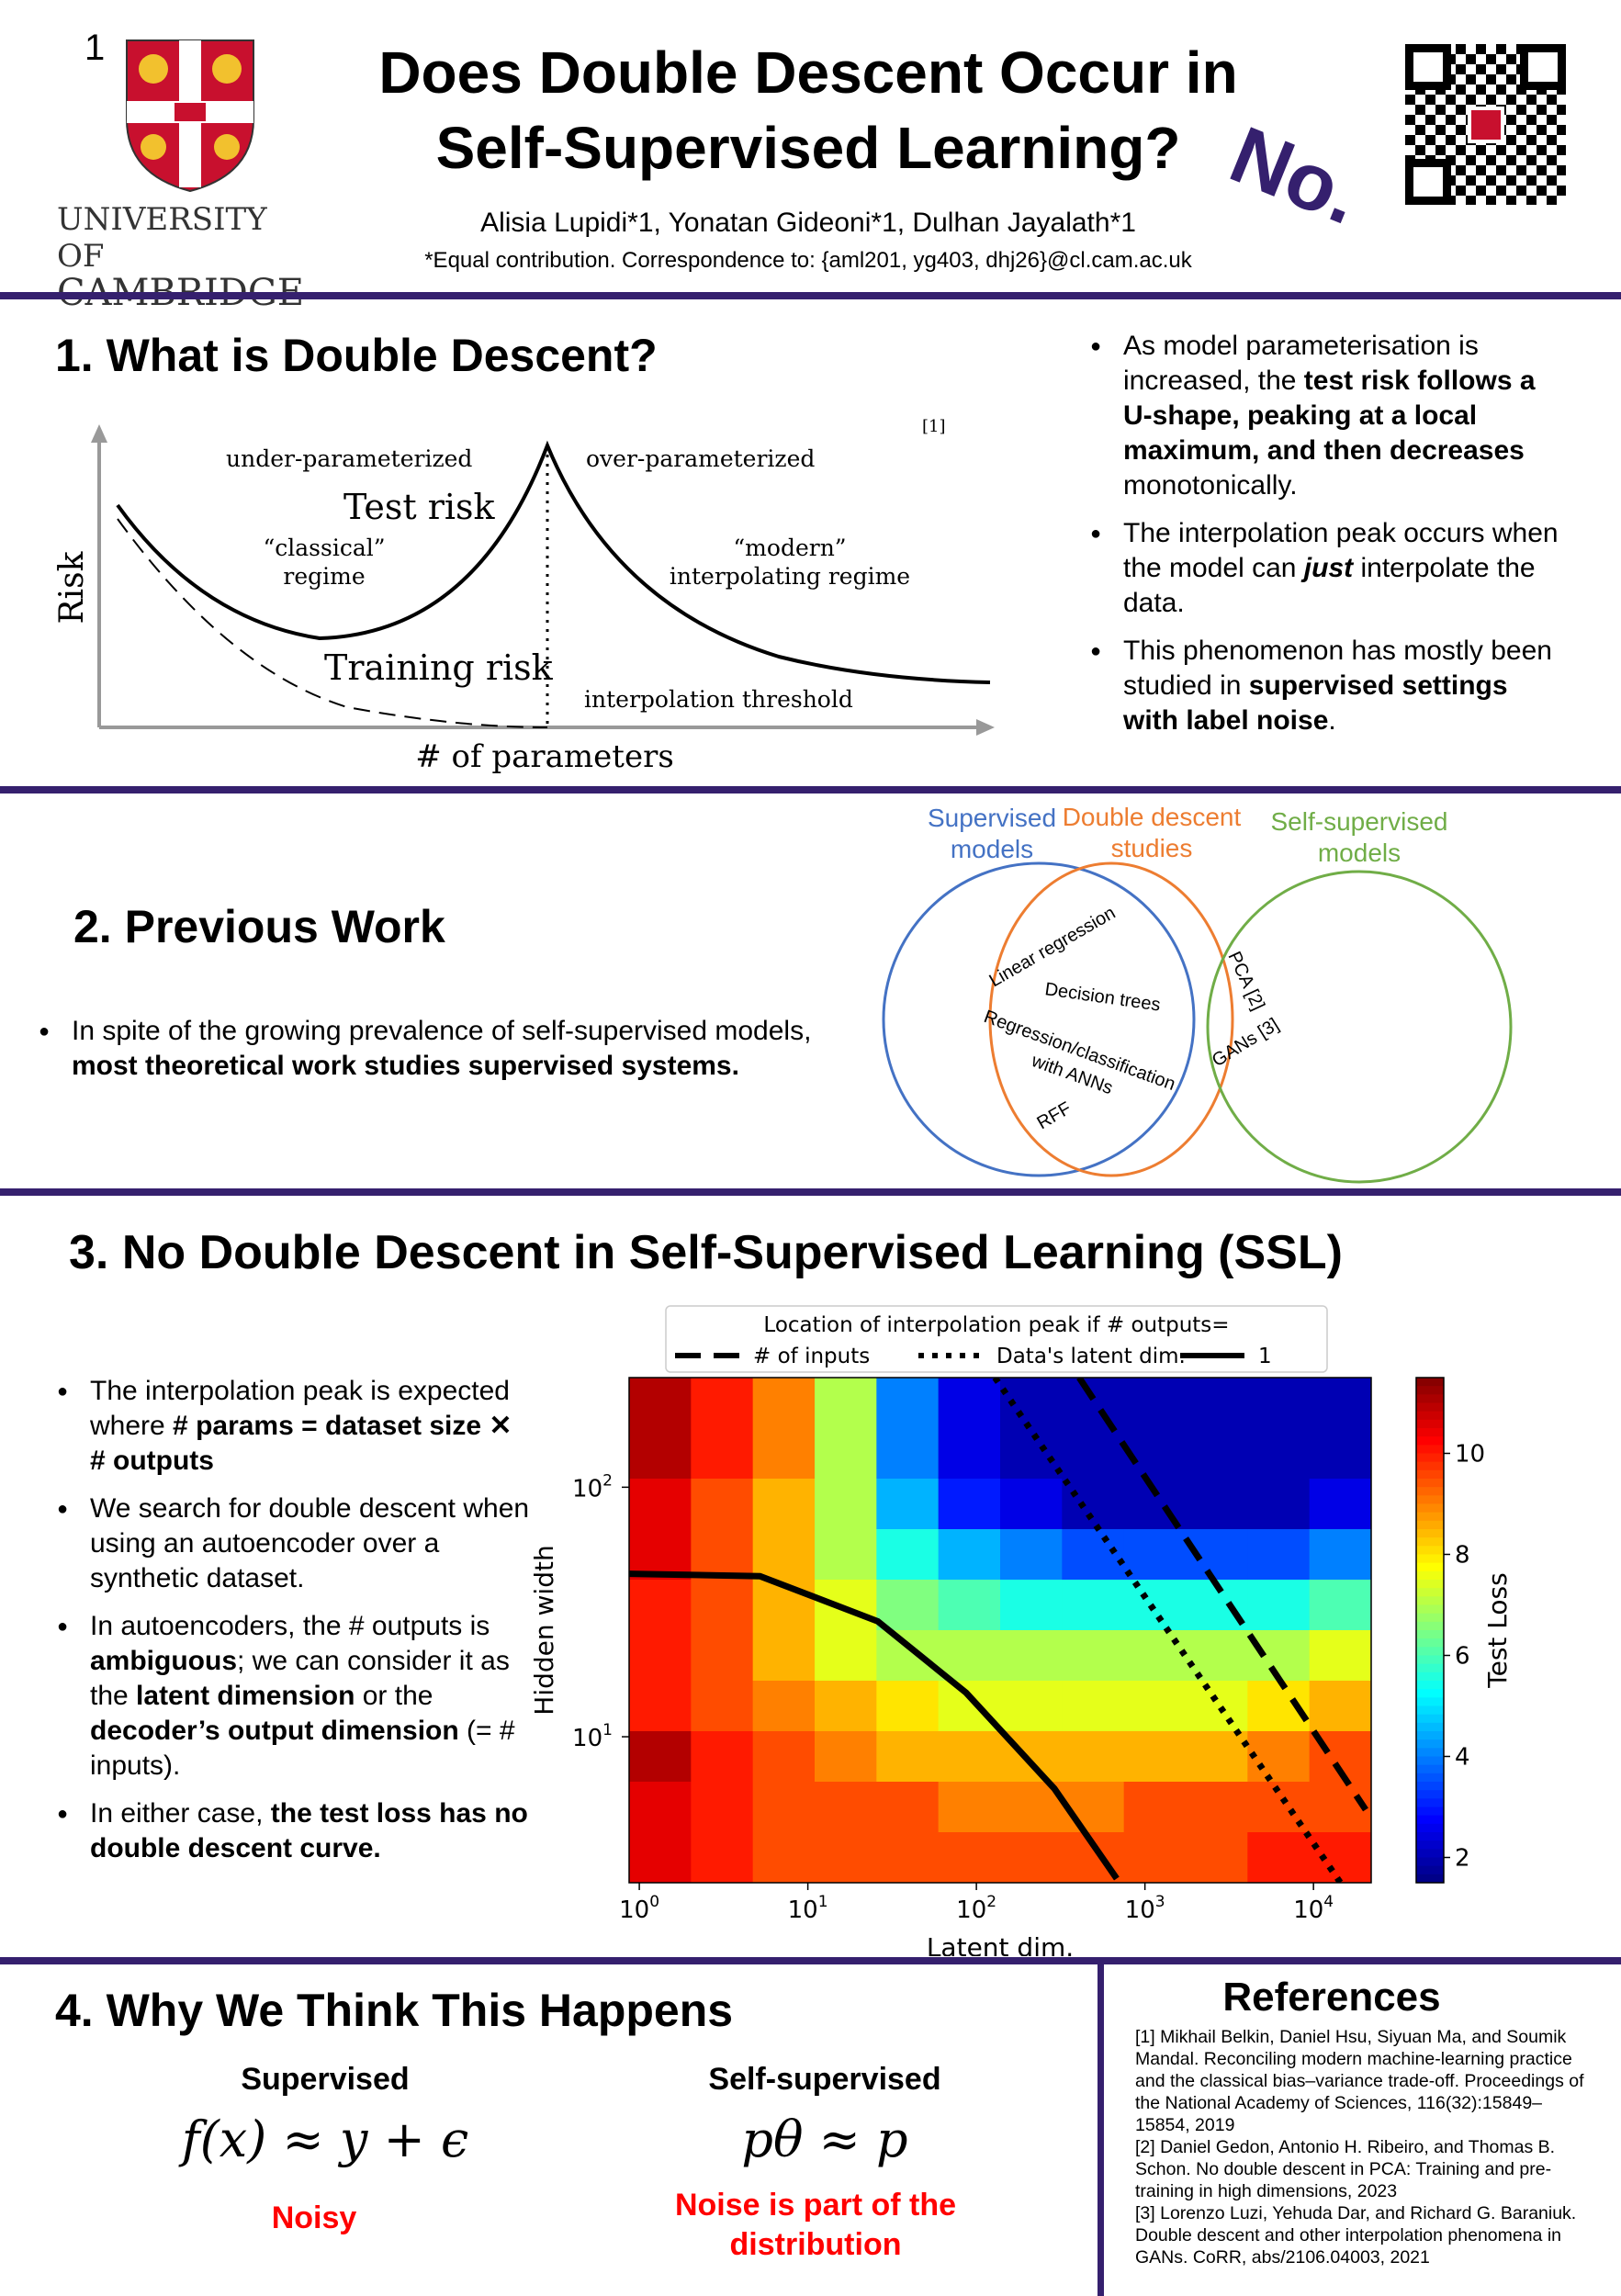  What do you see at coordinates (1463, 1657) in the screenshot?
I see `colorbar-tick-label: 6` at bounding box center [1463, 1657].